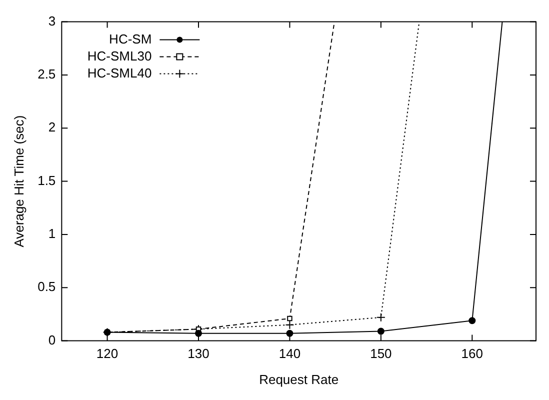  Describe the element at coordinates (52, 127) in the screenshot. I see `y-tick-label: 2` at that location.